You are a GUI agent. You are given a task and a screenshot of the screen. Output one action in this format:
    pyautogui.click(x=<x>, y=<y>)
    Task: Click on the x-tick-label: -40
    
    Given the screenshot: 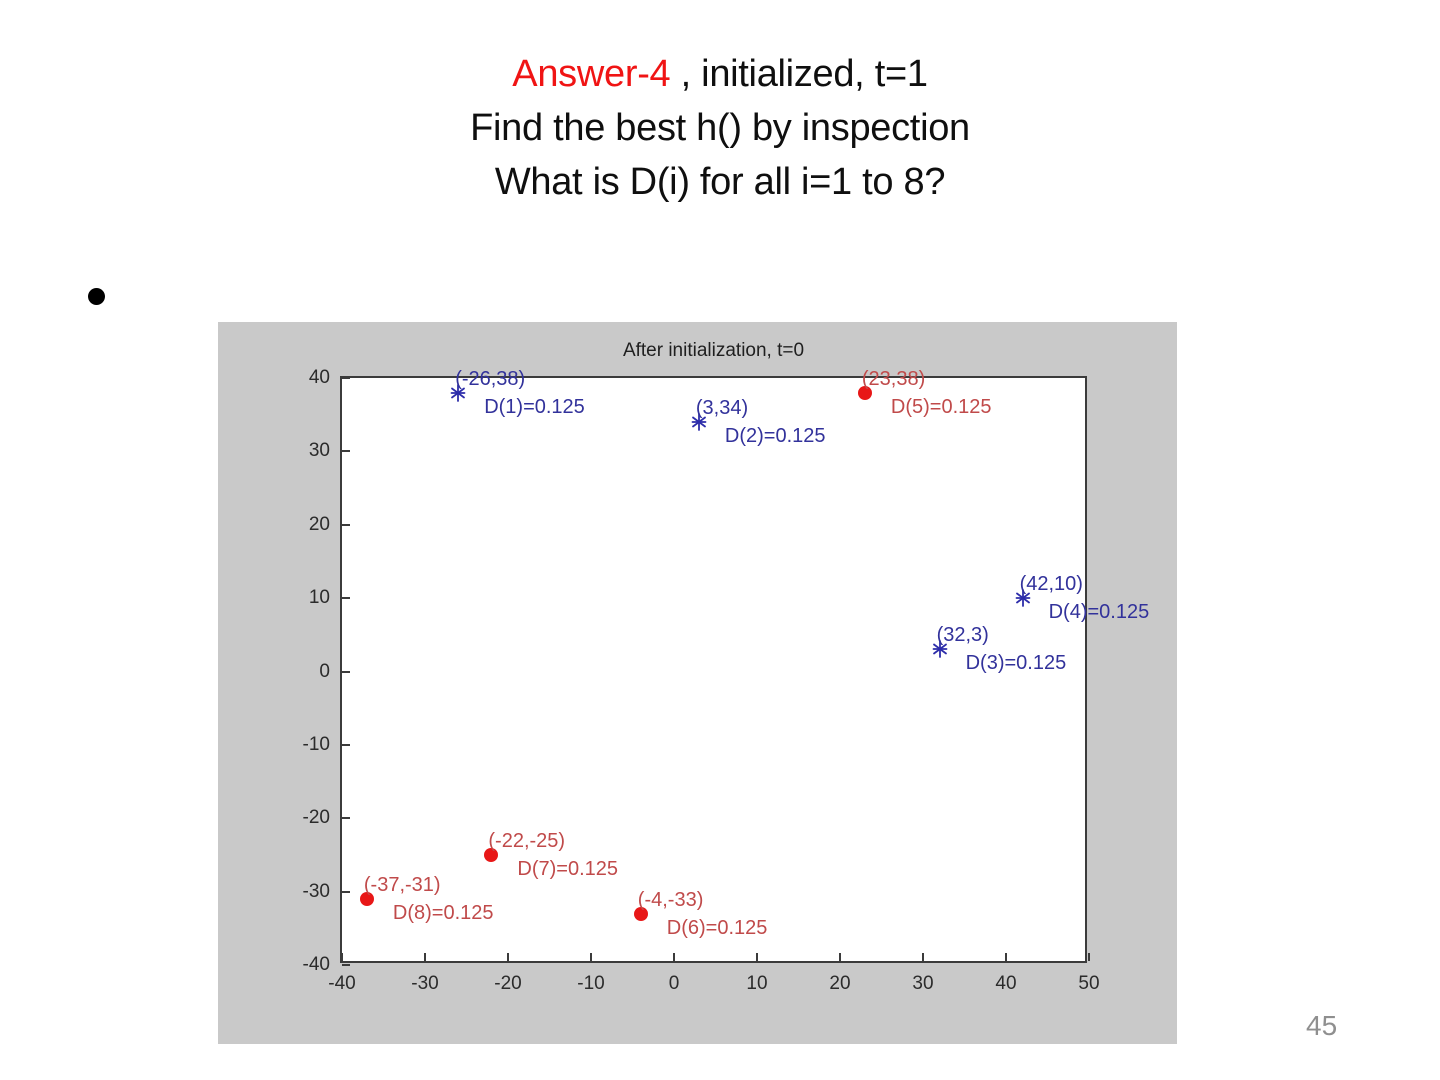 What is the action you would take?
    pyautogui.click(x=342, y=983)
    